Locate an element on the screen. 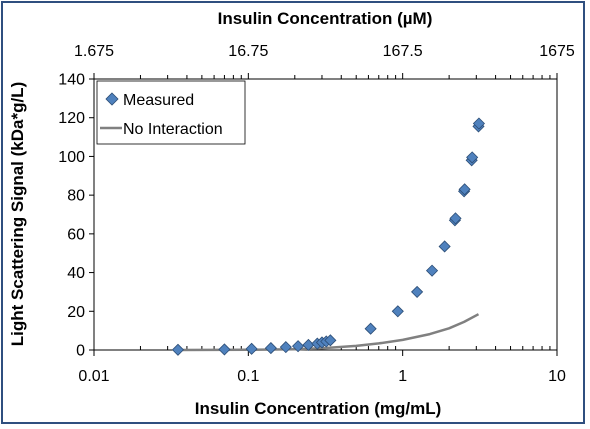 This screenshot has height=429, width=590. y-tick-label: 80 is located at coordinates (76, 196).